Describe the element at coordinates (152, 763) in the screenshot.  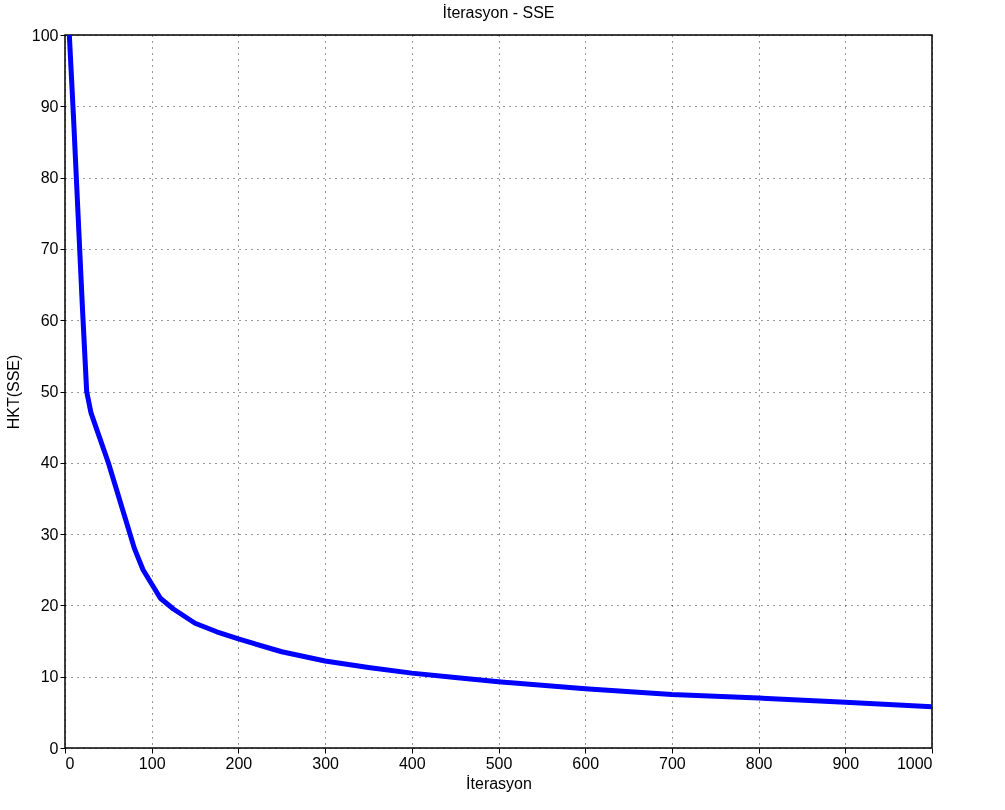
I see `x-tick-label: 100` at that location.